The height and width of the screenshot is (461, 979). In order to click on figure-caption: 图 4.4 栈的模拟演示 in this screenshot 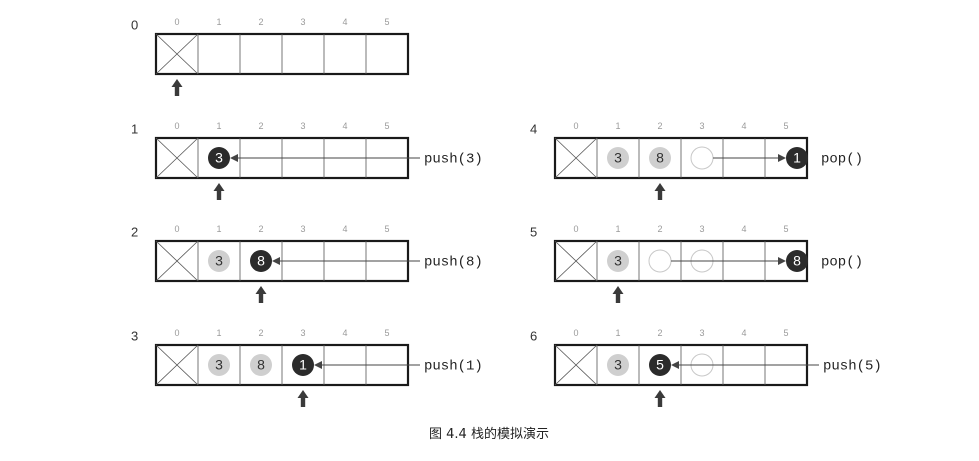, I will do `click(489, 434)`.